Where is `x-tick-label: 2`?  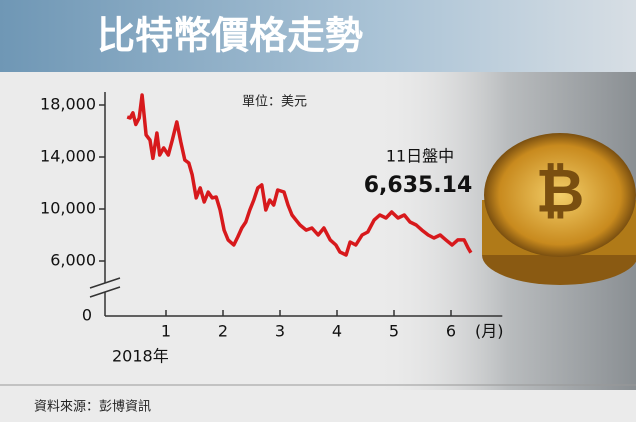 x-tick-label: 2 is located at coordinates (223, 331).